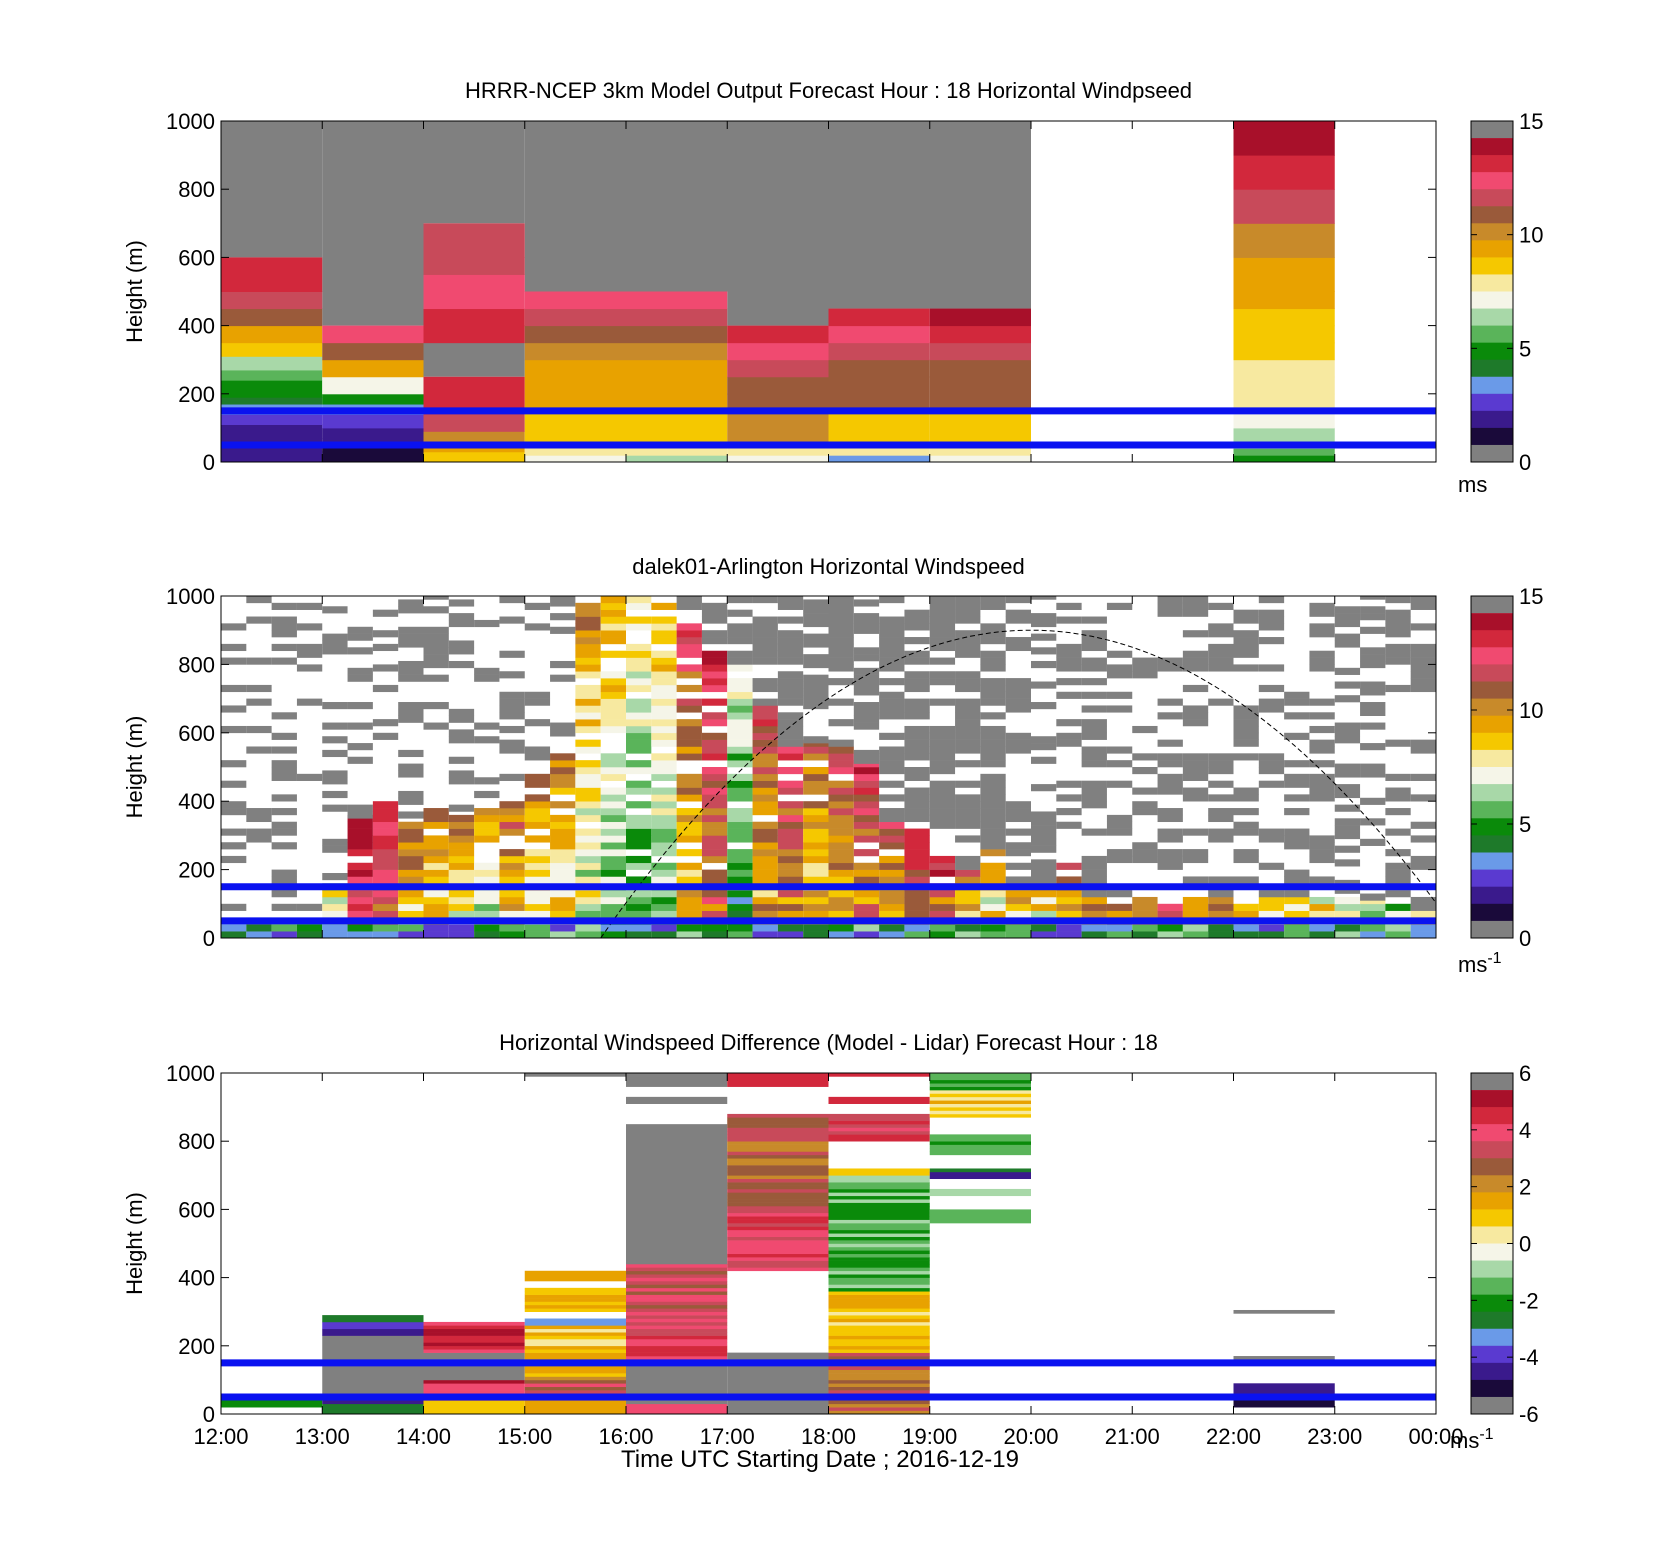  Describe the element at coordinates (190, 1073) in the screenshot. I see `y-tick-label: 1000` at that location.